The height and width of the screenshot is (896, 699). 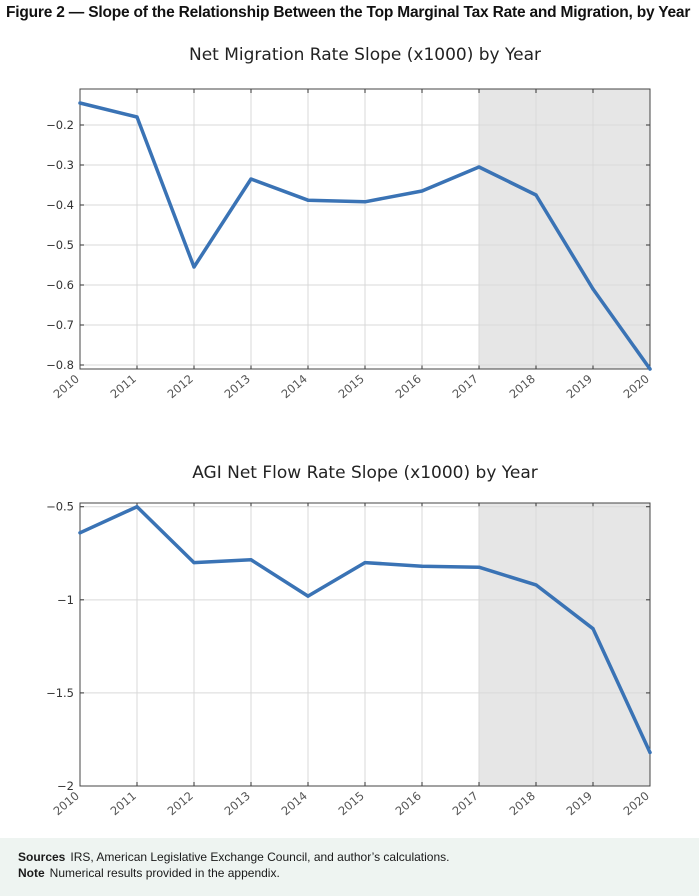 What do you see at coordinates (65, 600) in the screenshot?
I see `y-tick-label: −1` at bounding box center [65, 600].